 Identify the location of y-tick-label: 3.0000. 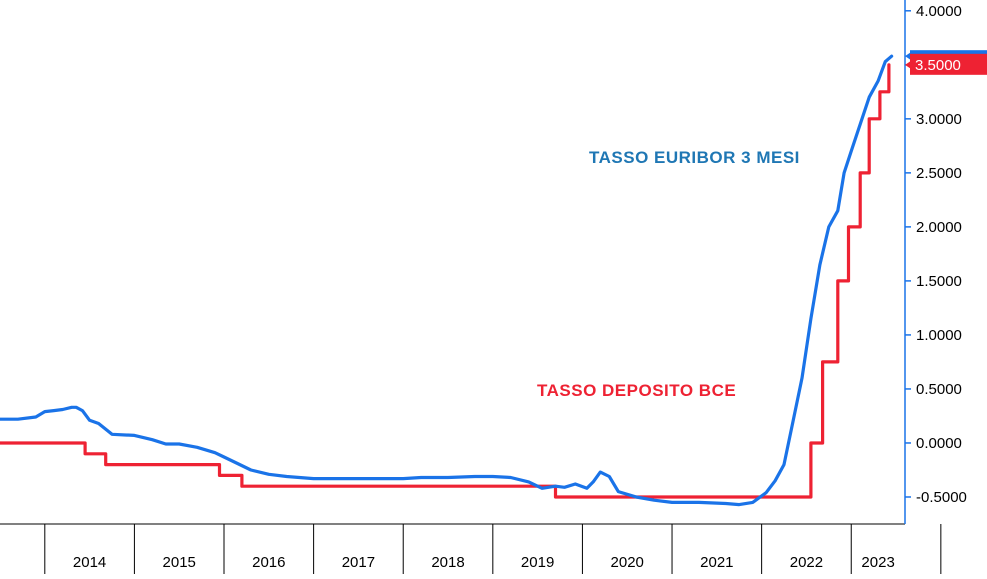
(939, 119).